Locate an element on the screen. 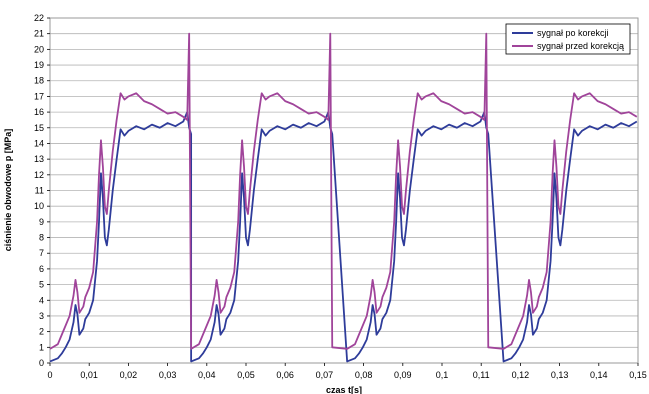 The width and height of the screenshot is (649, 394). x-axis-title: czas t[s] is located at coordinates (344, 389).